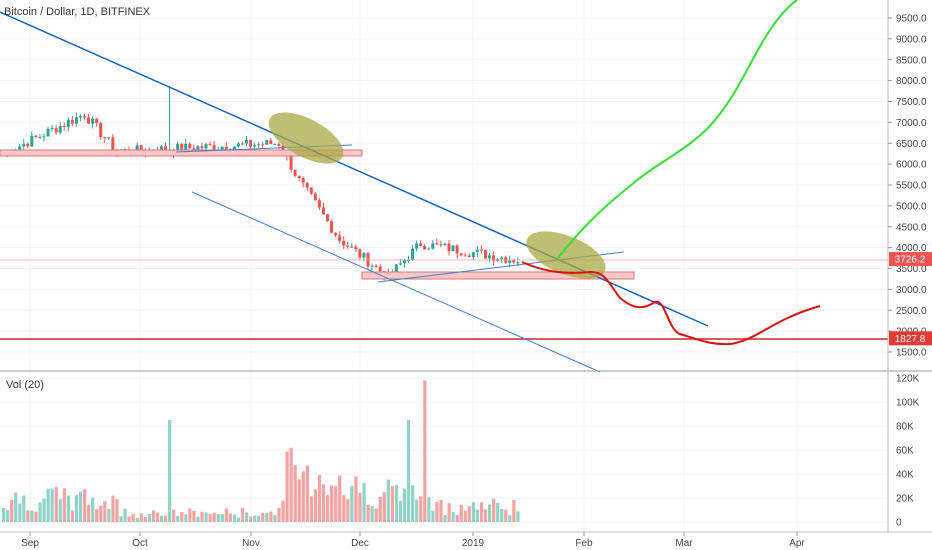 This screenshot has width=932, height=550. What do you see at coordinates (25, 385) in the screenshot?
I see `volume-label: Vol (20)` at bounding box center [25, 385].